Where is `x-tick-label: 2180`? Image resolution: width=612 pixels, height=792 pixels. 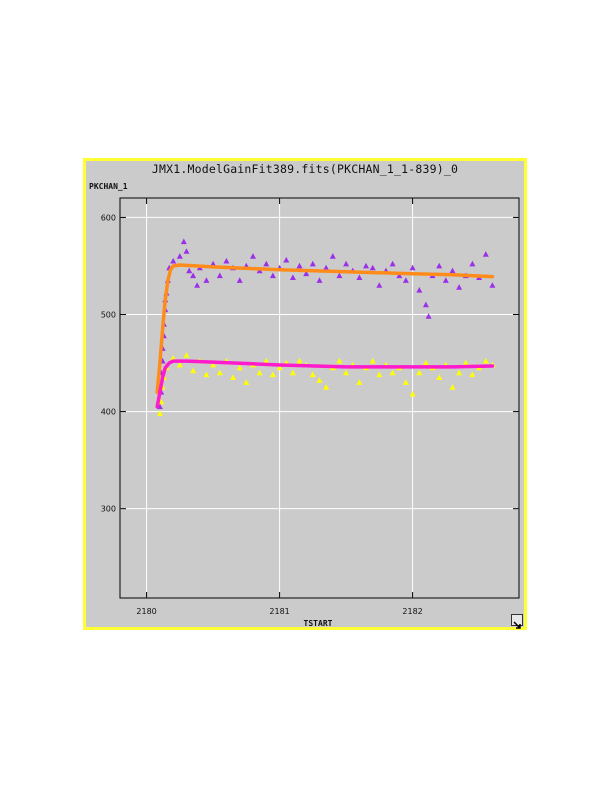 x-tick-label: 2180 is located at coordinates (146, 611).